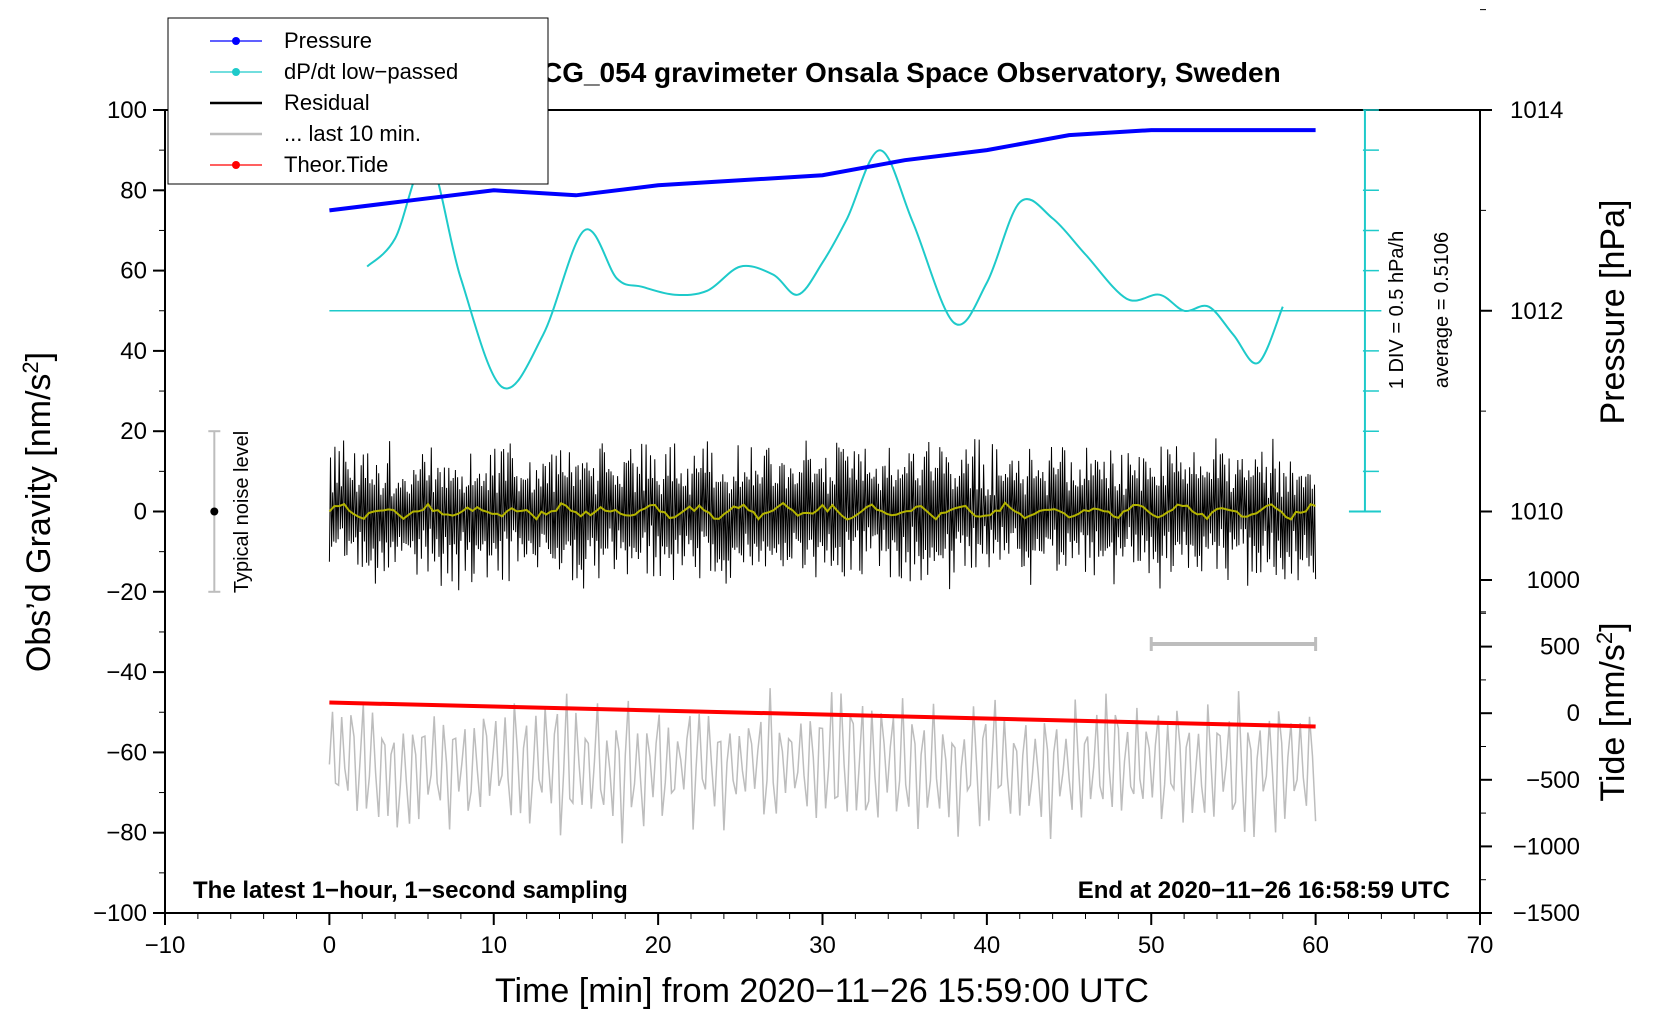  Describe the element at coordinates (133, 190) in the screenshot. I see `y-tick-label: 80` at that location.